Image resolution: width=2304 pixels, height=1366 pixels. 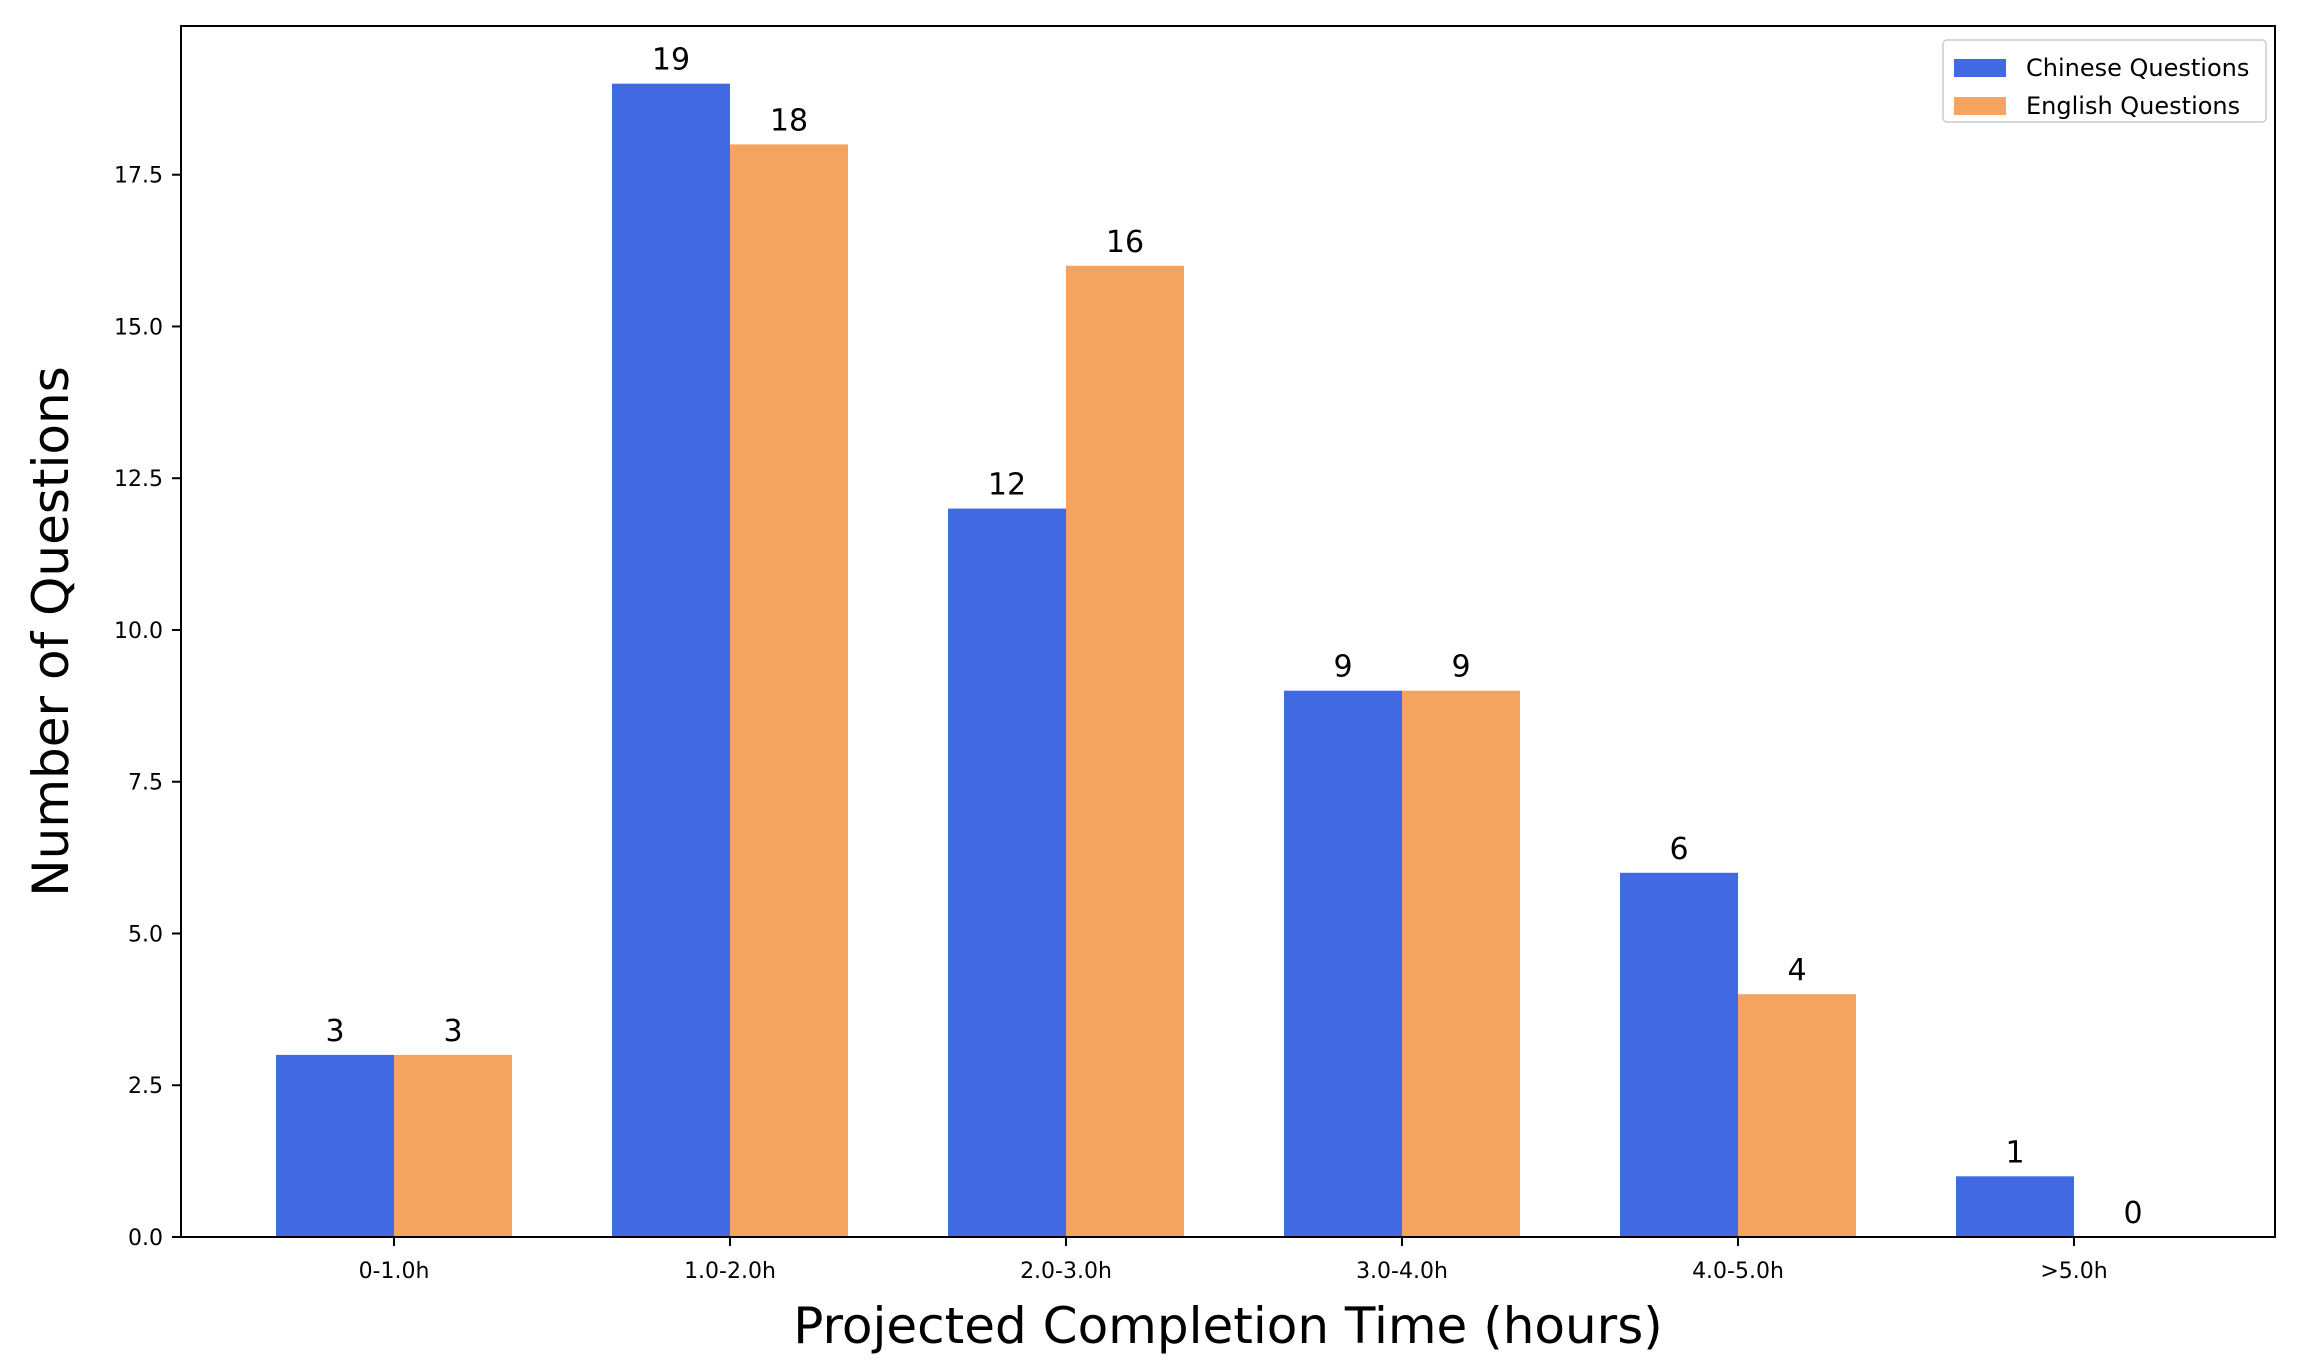 What do you see at coordinates (334, 1031) in the screenshot?
I see `data-label-chinese-0: 3` at bounding box center [334, 1031].